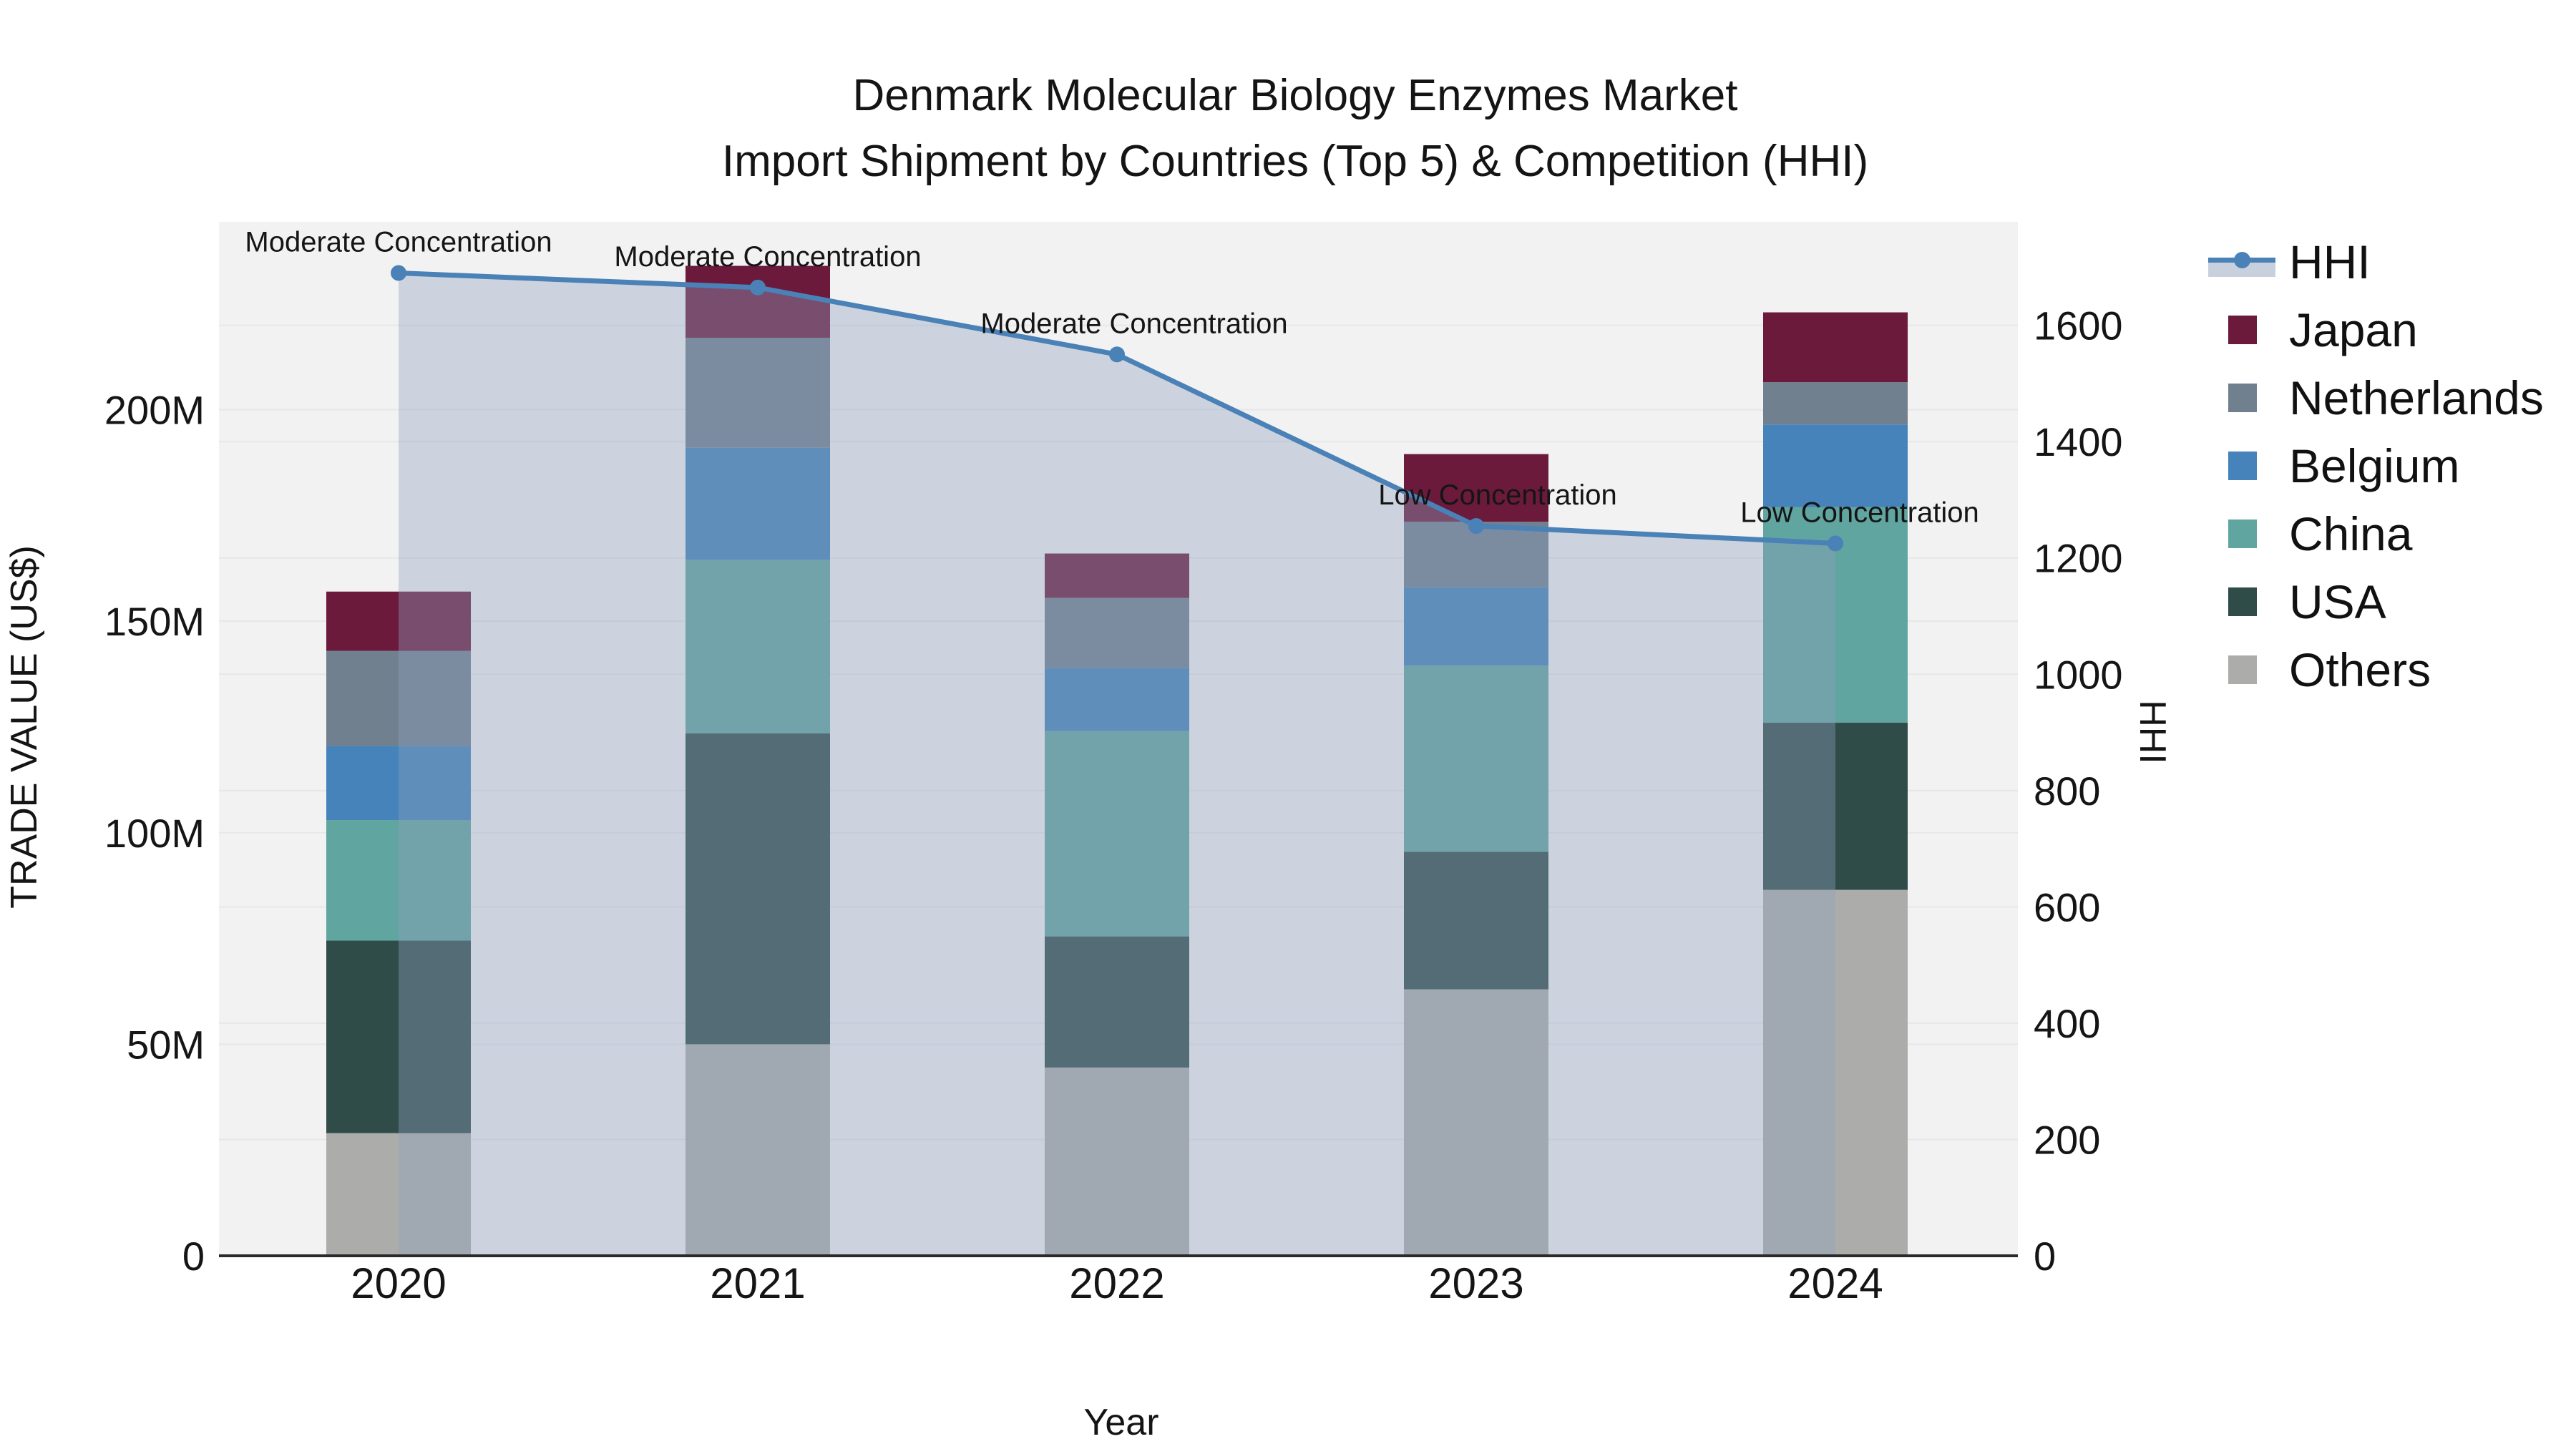 This screenshot has height=1449, width=2576. Describe the element at coordinates (2067, 1139) in the screenshot. I see `y-right-tick-label: 200` at that location.